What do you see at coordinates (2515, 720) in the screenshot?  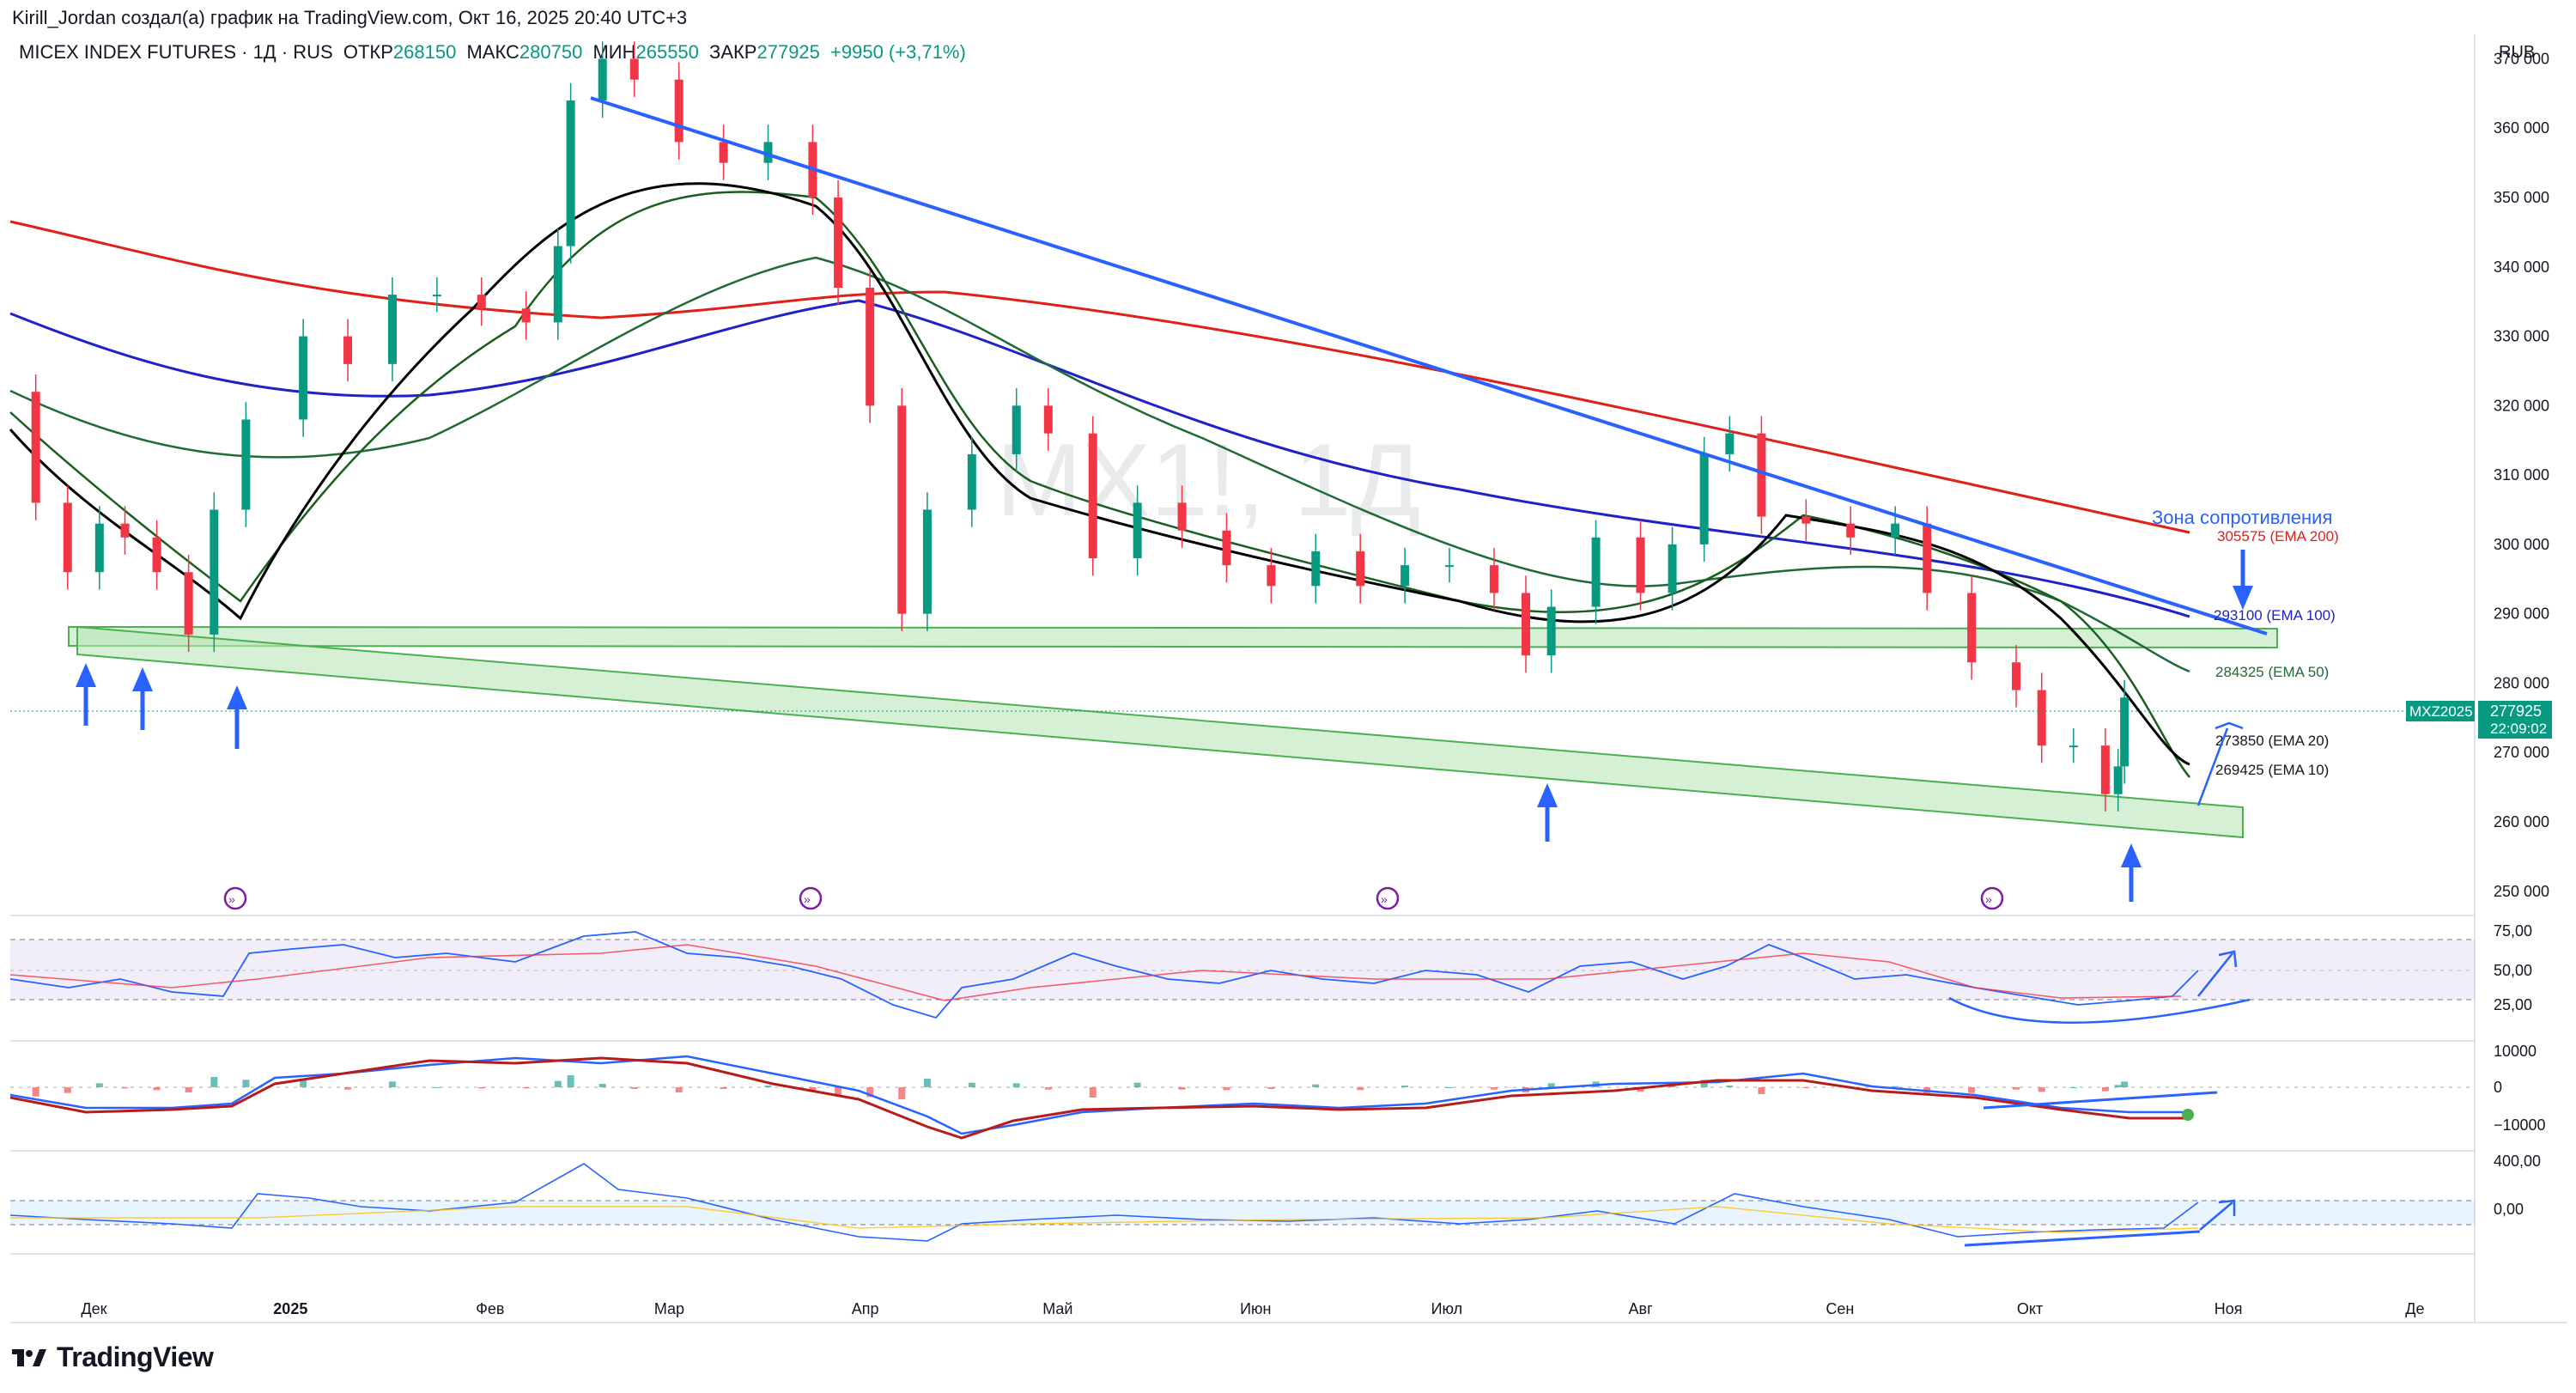 I see `price-tag` at bounding box center [2515, 720].